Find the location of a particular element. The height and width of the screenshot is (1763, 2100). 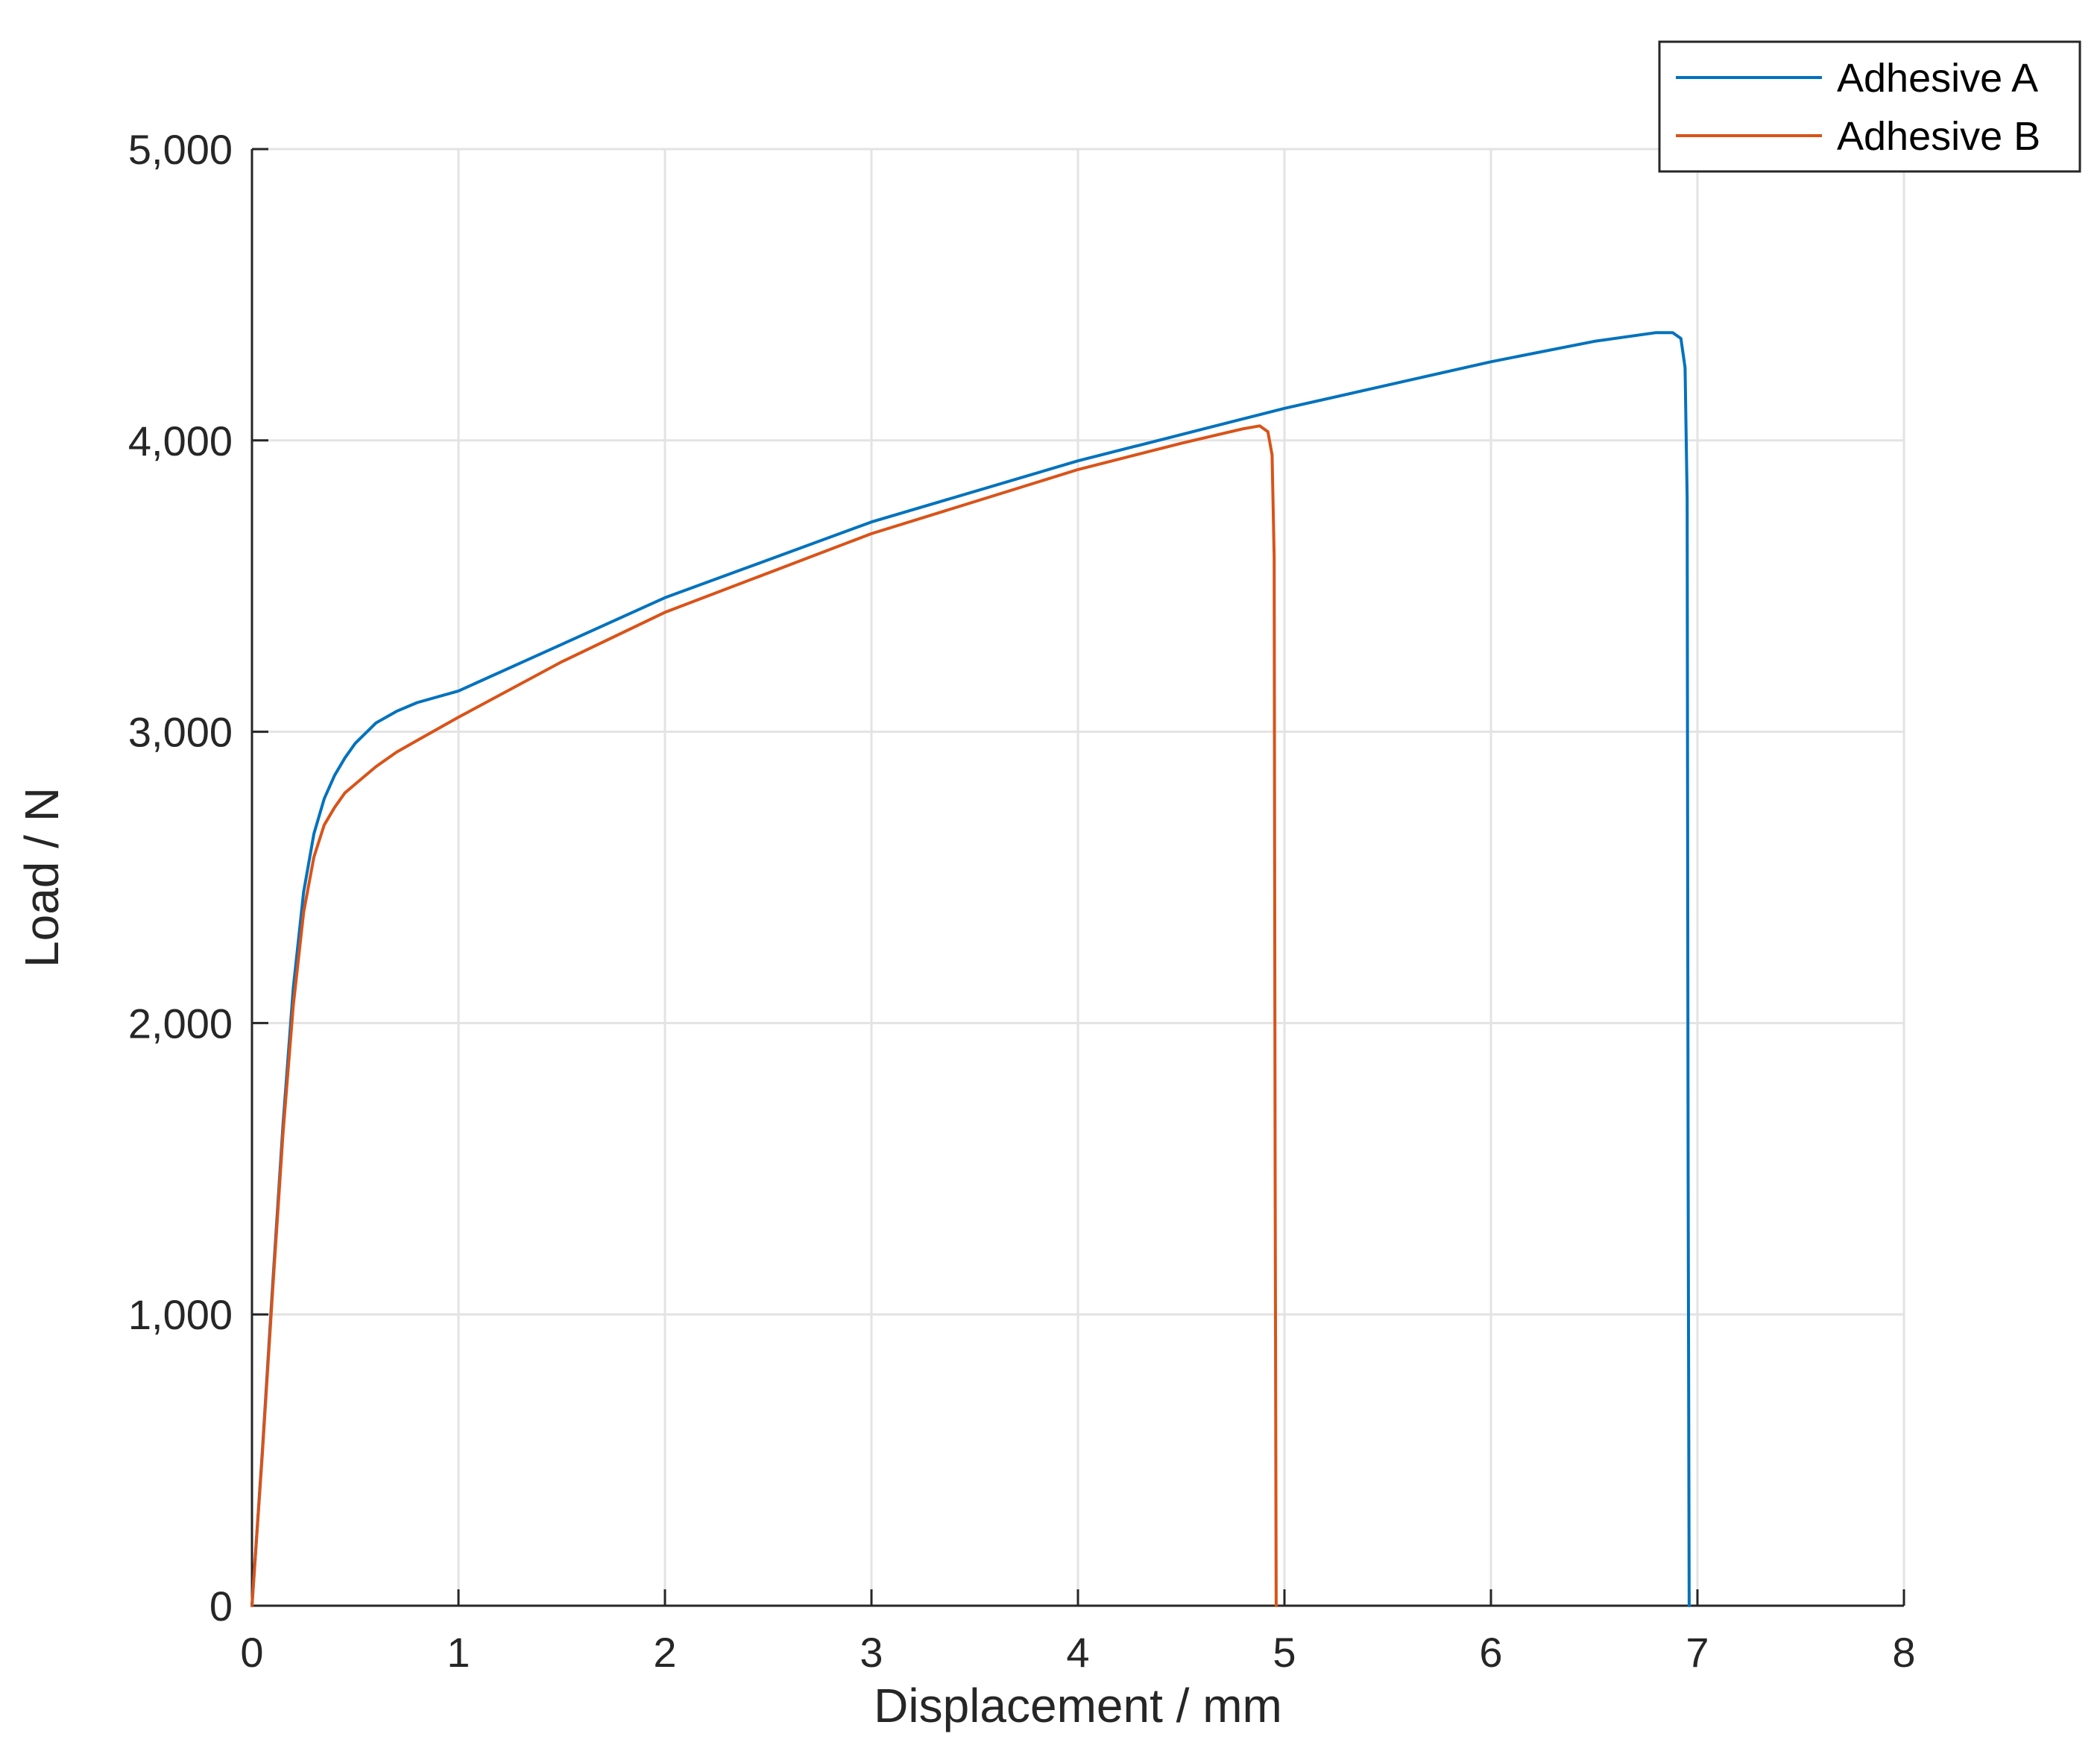

x-axis-label: Displacement / mm is located at coordinates (1078, 1706).